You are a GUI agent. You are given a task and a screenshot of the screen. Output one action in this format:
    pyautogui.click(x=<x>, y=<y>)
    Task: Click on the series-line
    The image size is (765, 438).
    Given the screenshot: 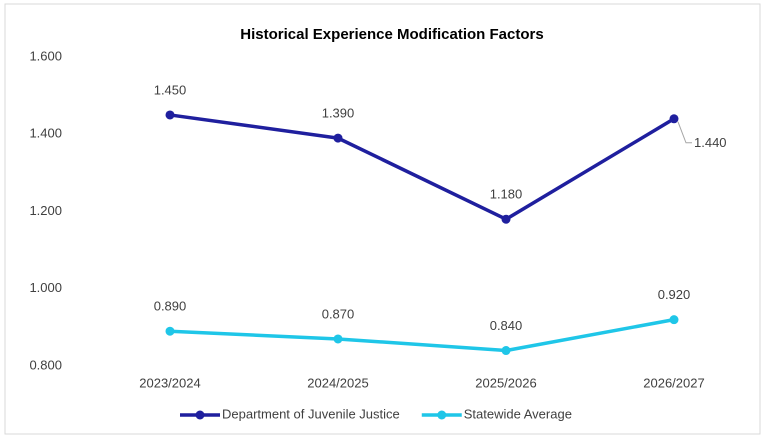 What is the action you would take?
    pyautogui.click(x=422, y=335)
    